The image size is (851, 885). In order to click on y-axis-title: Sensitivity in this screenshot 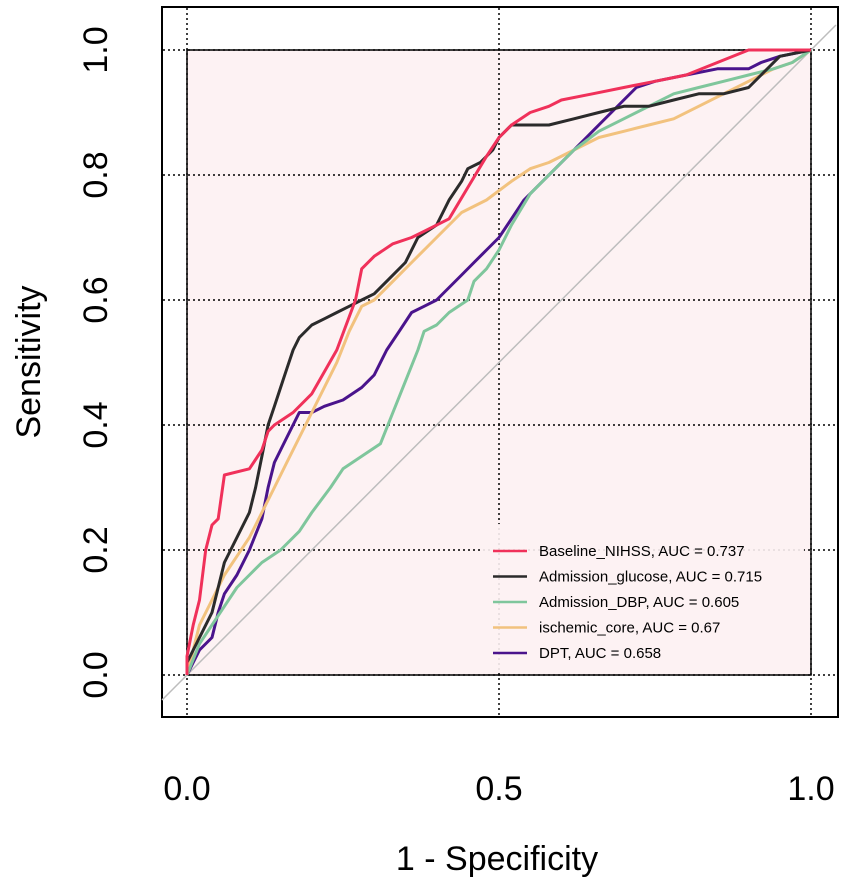, I will do `click(29, 361)`.